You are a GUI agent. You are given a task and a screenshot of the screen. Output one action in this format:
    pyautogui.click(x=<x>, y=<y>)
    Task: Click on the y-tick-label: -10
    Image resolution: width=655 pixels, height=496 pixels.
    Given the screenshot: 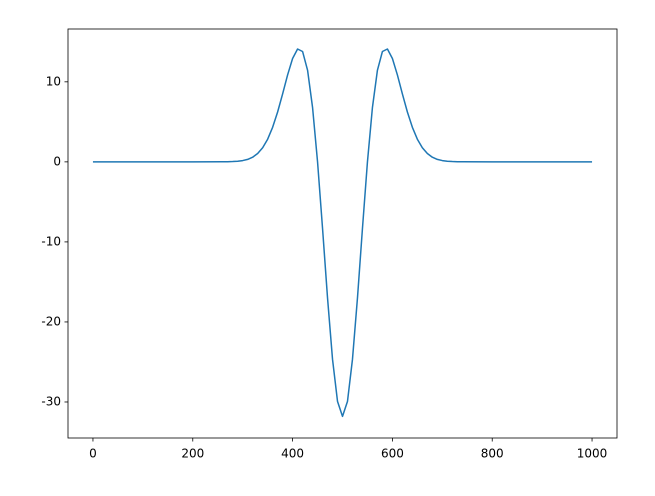 What is the action you would take?
    pyautogui.click(x=51, y=241)
    